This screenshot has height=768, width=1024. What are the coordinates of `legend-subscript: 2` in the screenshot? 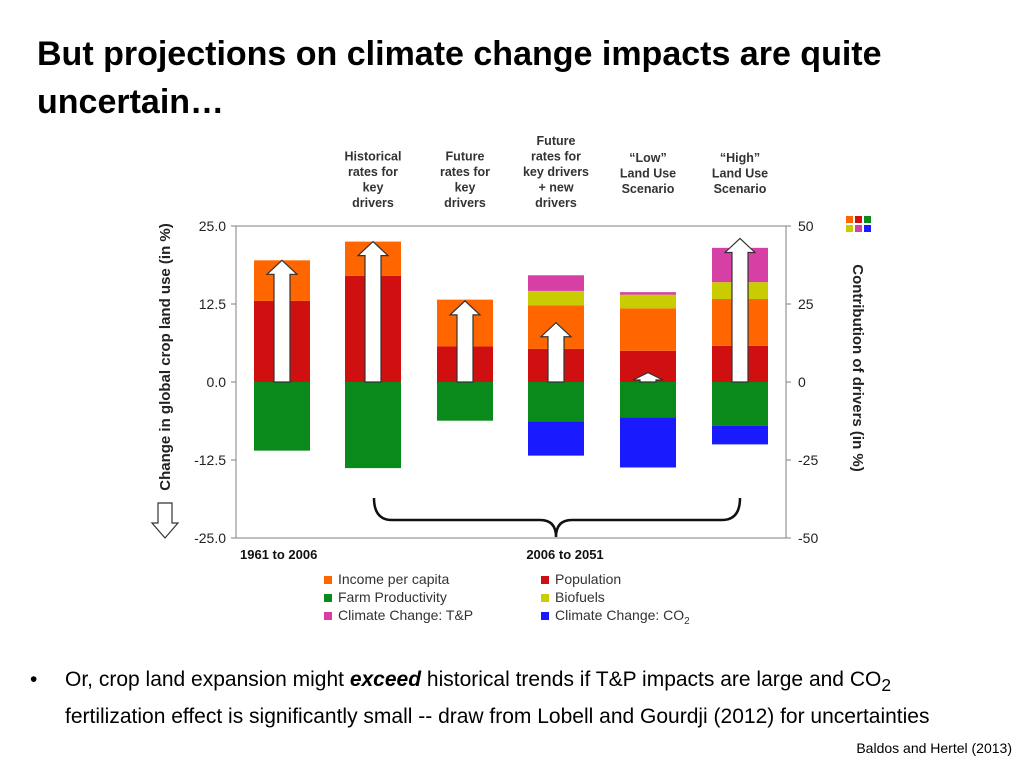 It's located at (687, 621).